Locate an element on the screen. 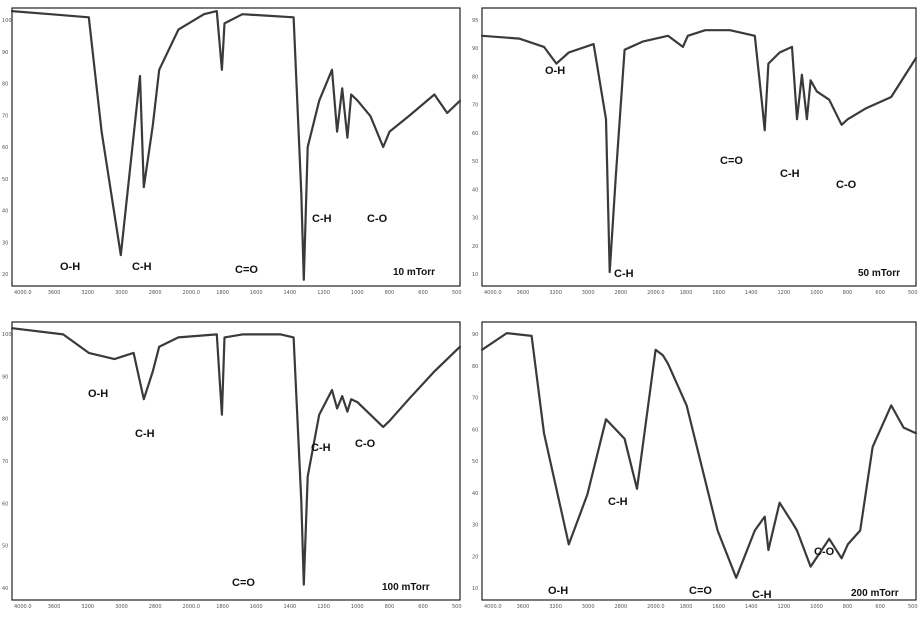 This screenshot has height=626, width=921. band-label-c-o-single: C-O is located at coordinates (377, 219).